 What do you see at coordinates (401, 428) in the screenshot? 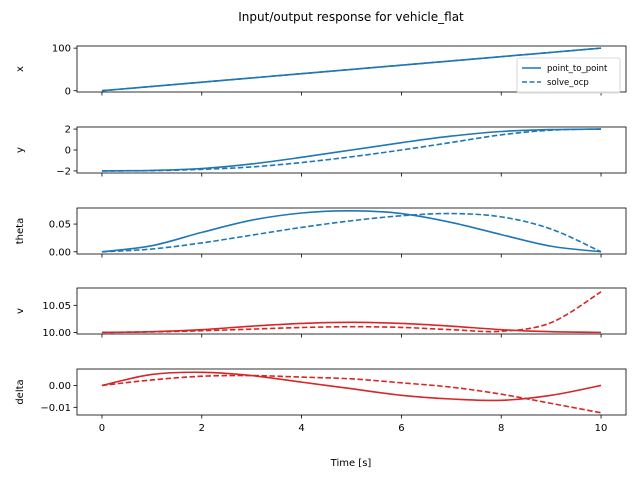
I see `x-tick-label: 6` at bounding box center [401, 428].